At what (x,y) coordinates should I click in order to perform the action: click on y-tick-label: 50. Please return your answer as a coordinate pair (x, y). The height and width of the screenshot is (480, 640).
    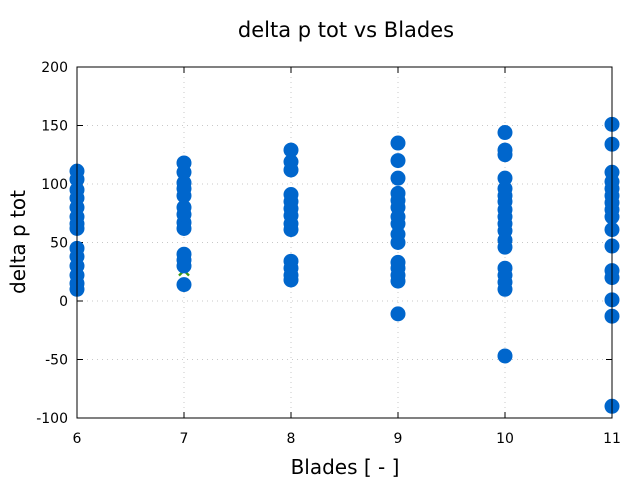
    Looking at the image, I should click on (59, 244).